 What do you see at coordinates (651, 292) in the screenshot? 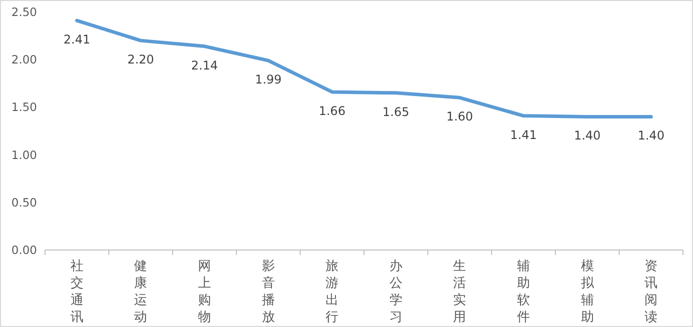
I see `x-tick-label: 资讯阅读` at bounding box center [651, 292].